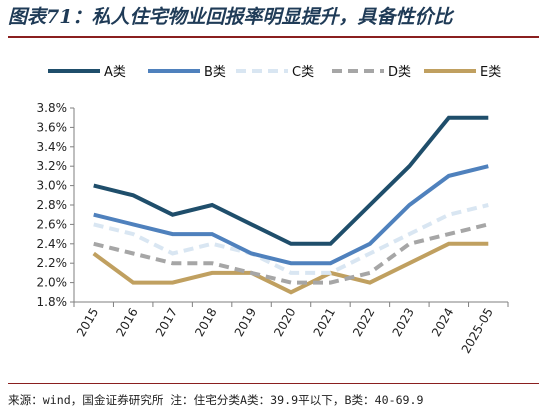 The width and height of the screenshot is (547, 416). Describe the element at coordinates (363, 322) in the screenshot. I see `x-tick-label: 2022` at that location.